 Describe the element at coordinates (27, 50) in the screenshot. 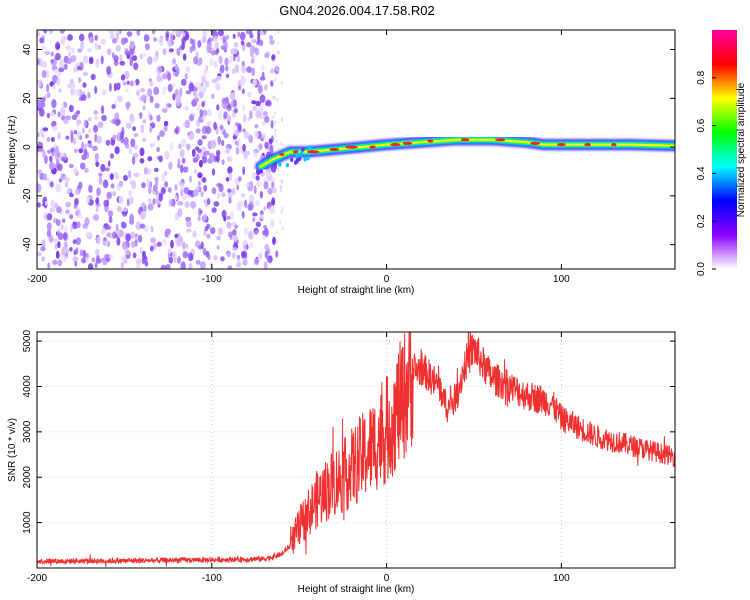

I see `y-tick-label: 40` at that location.